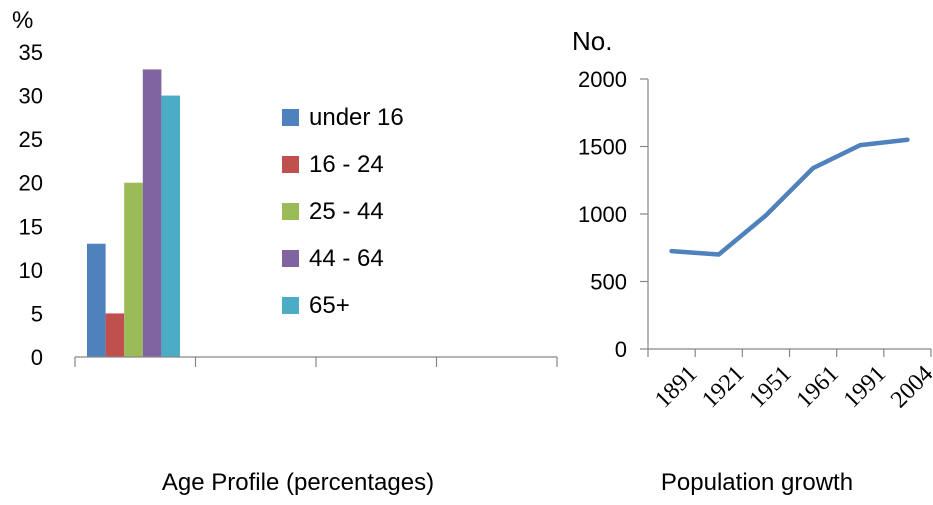 This screenshot has height=505, width=933. I want to click on bar-65-, so click(170, 226).